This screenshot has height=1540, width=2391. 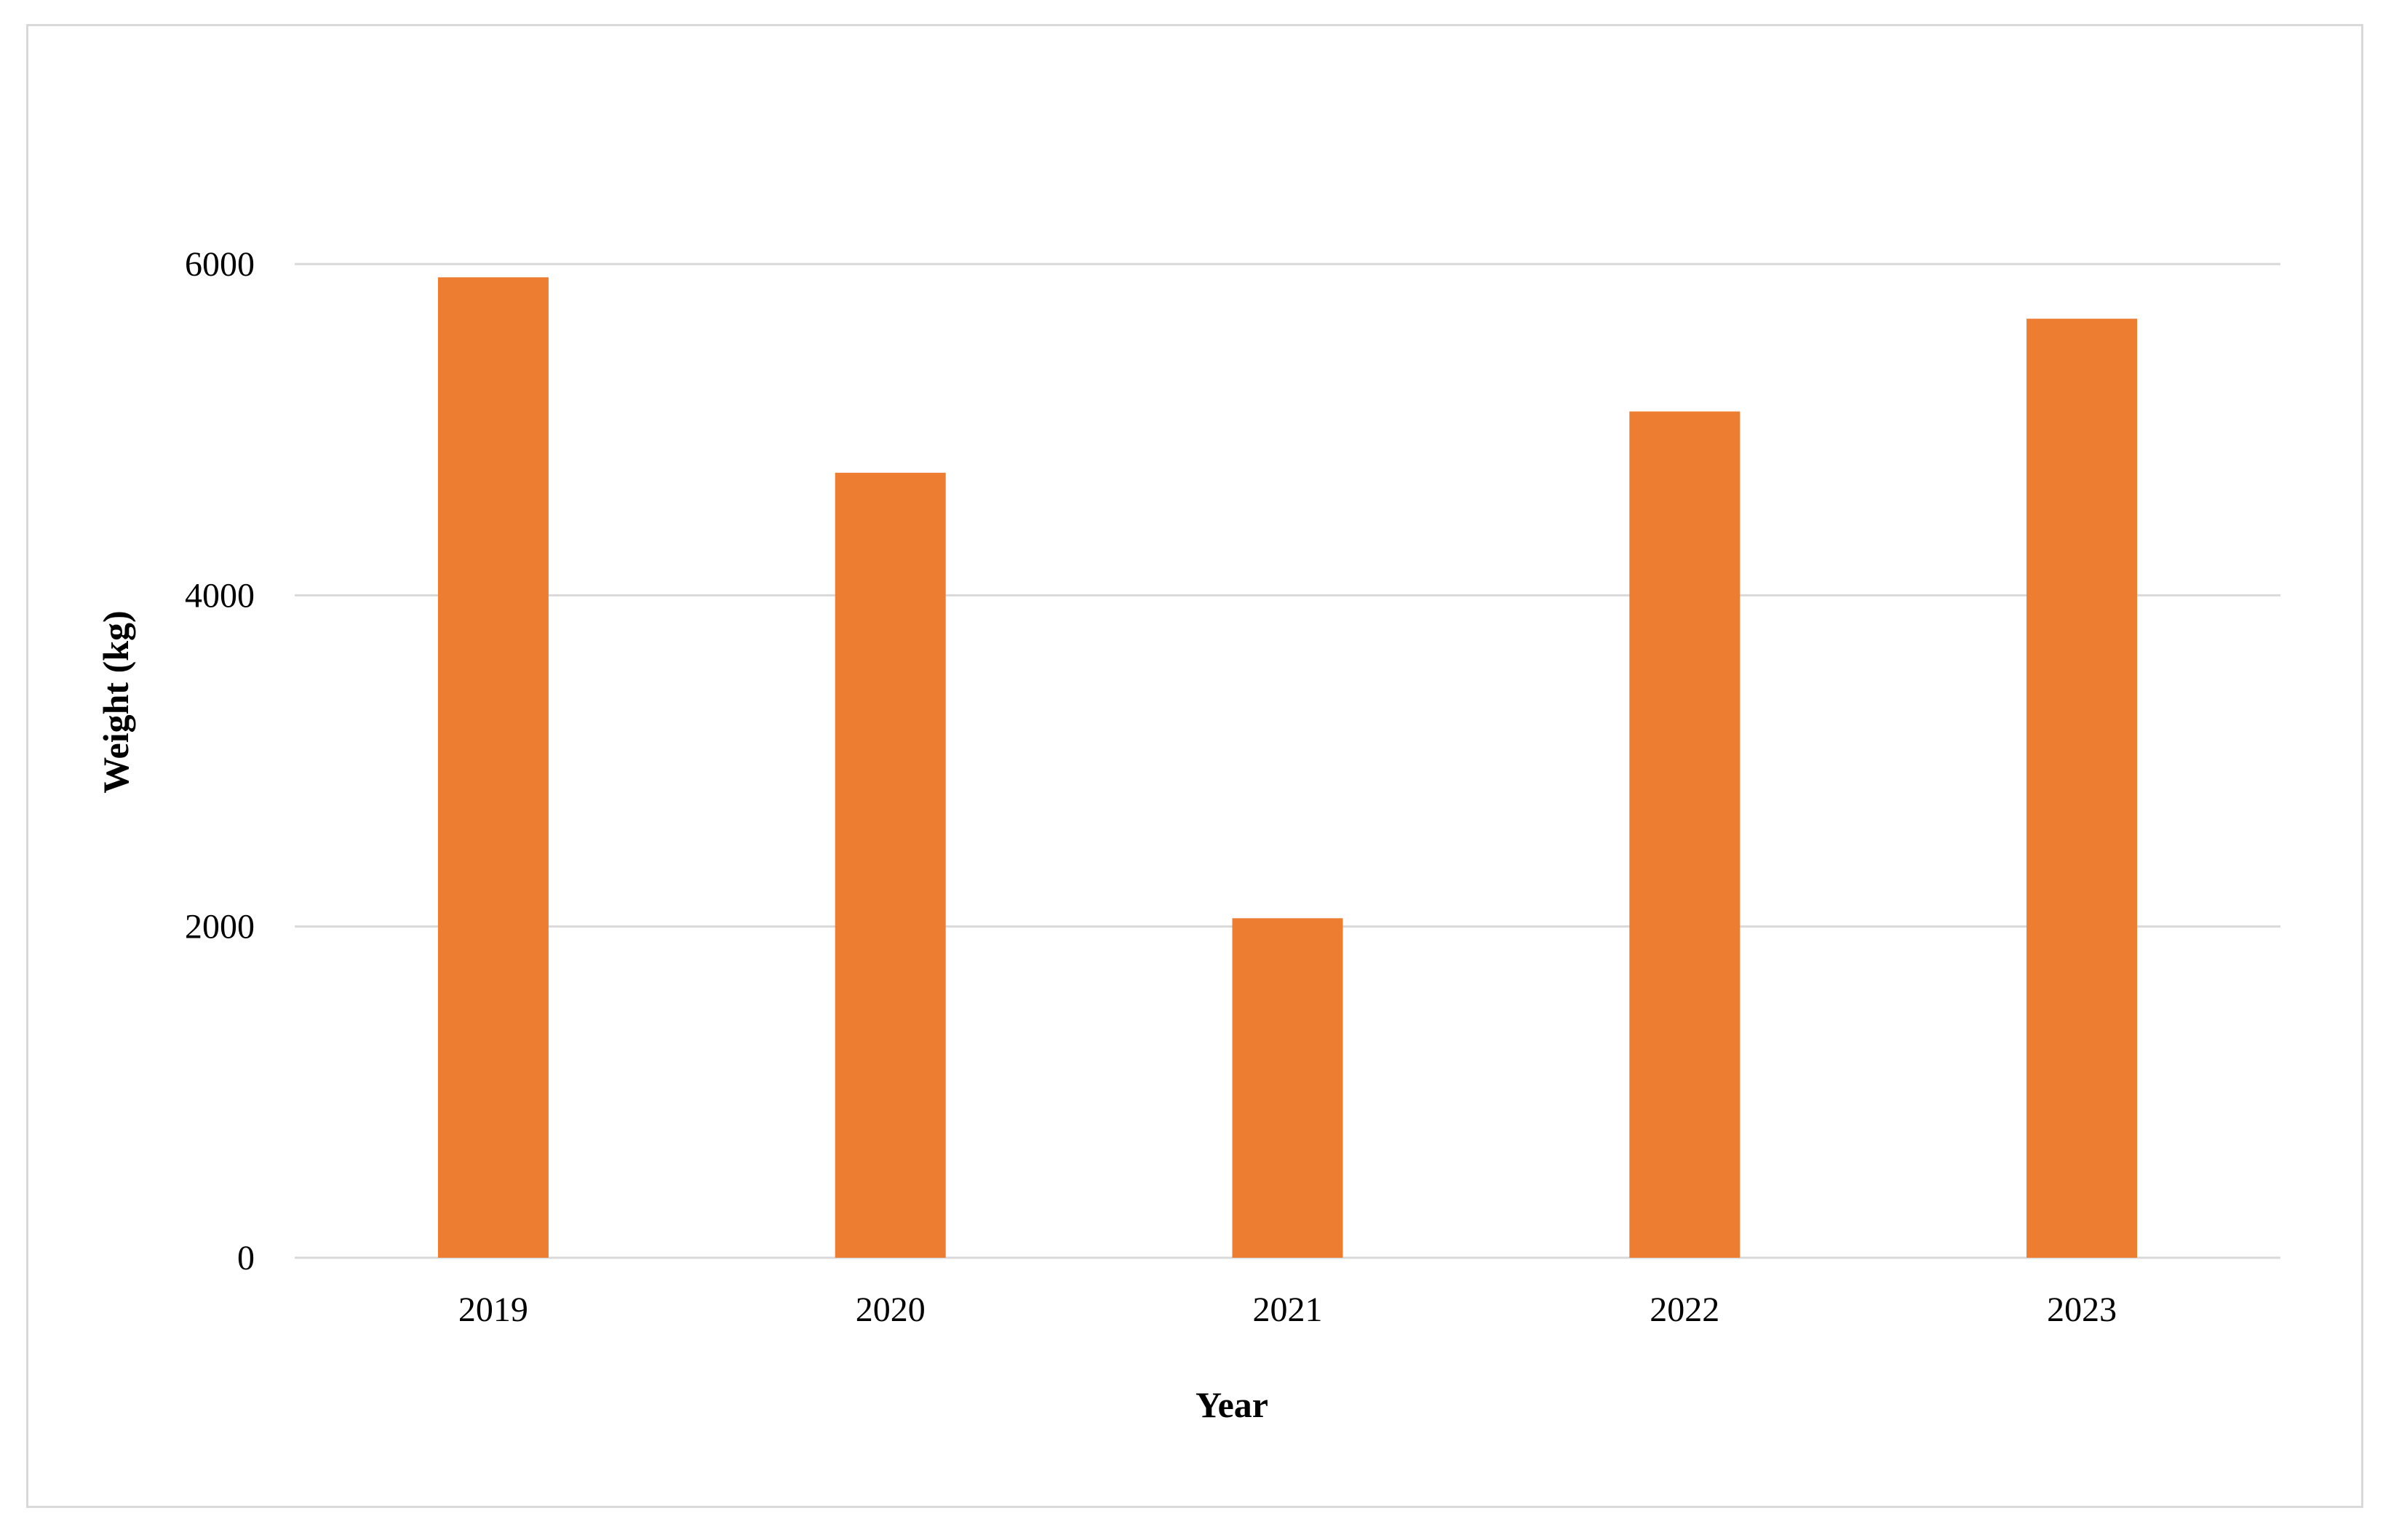 What do you see at coordinates (1684, 1310) in the screenshot?
I see `x-tick-label-2022: 2022` at bounding box center [1684, 1310].